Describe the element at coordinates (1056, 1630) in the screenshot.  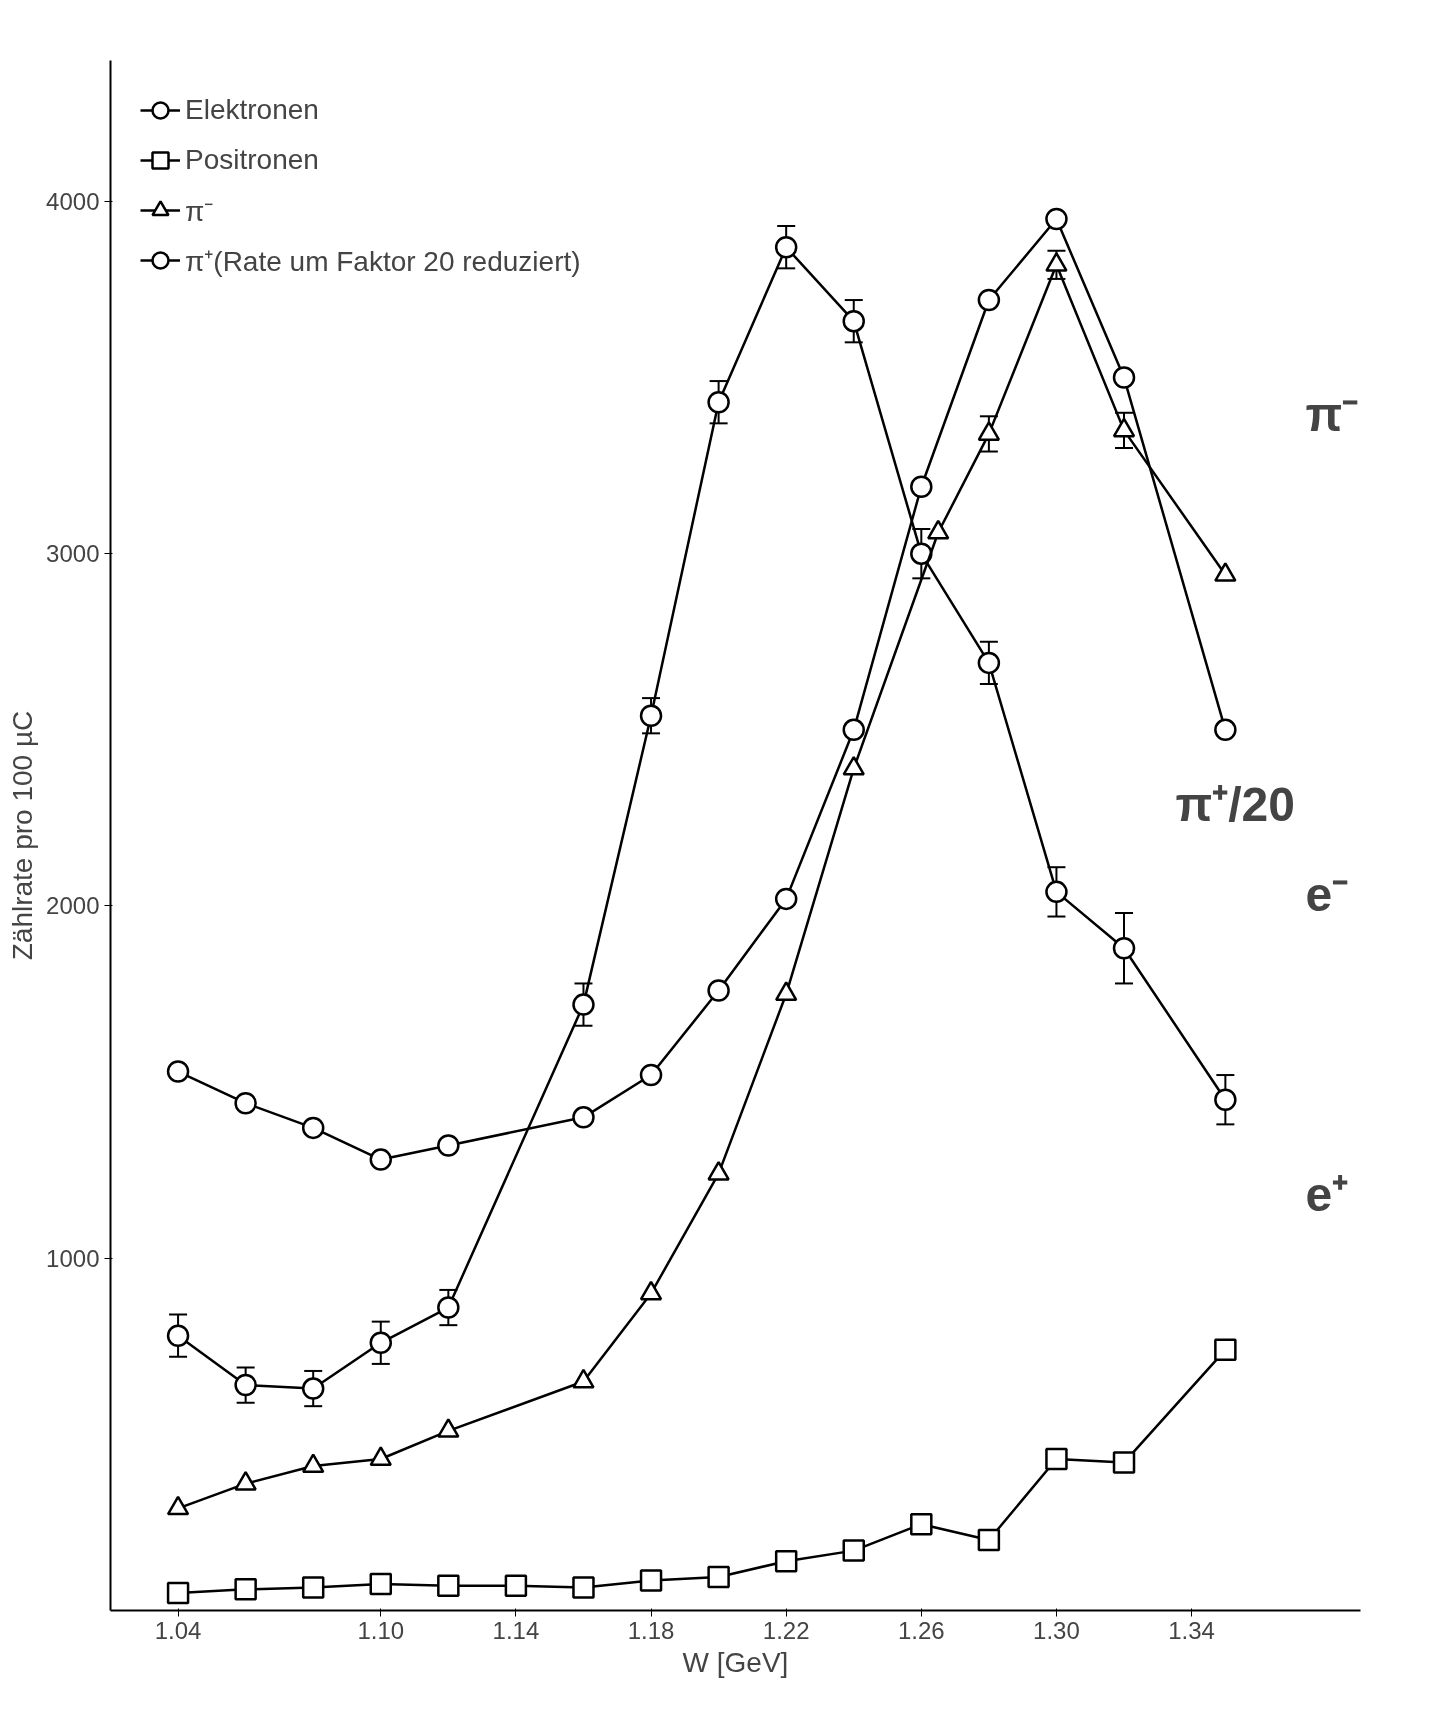
I see `x-tick-label: 1.30` at that location.